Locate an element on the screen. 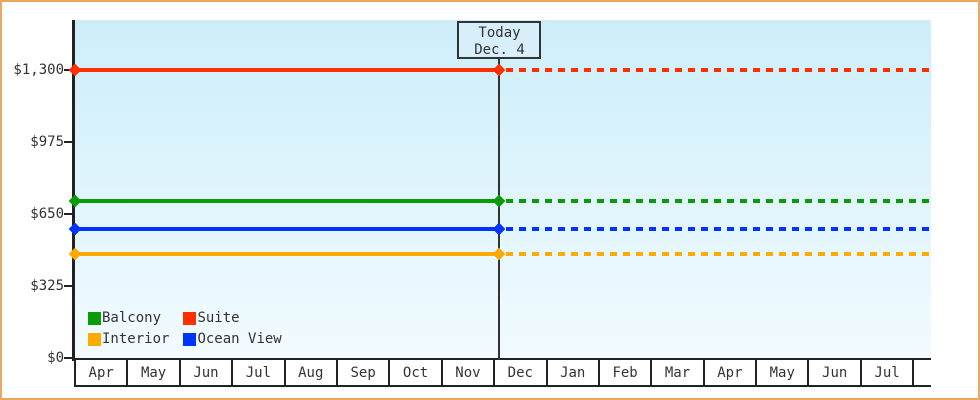  legend-label: Suite is located at coordinates (218, 318).